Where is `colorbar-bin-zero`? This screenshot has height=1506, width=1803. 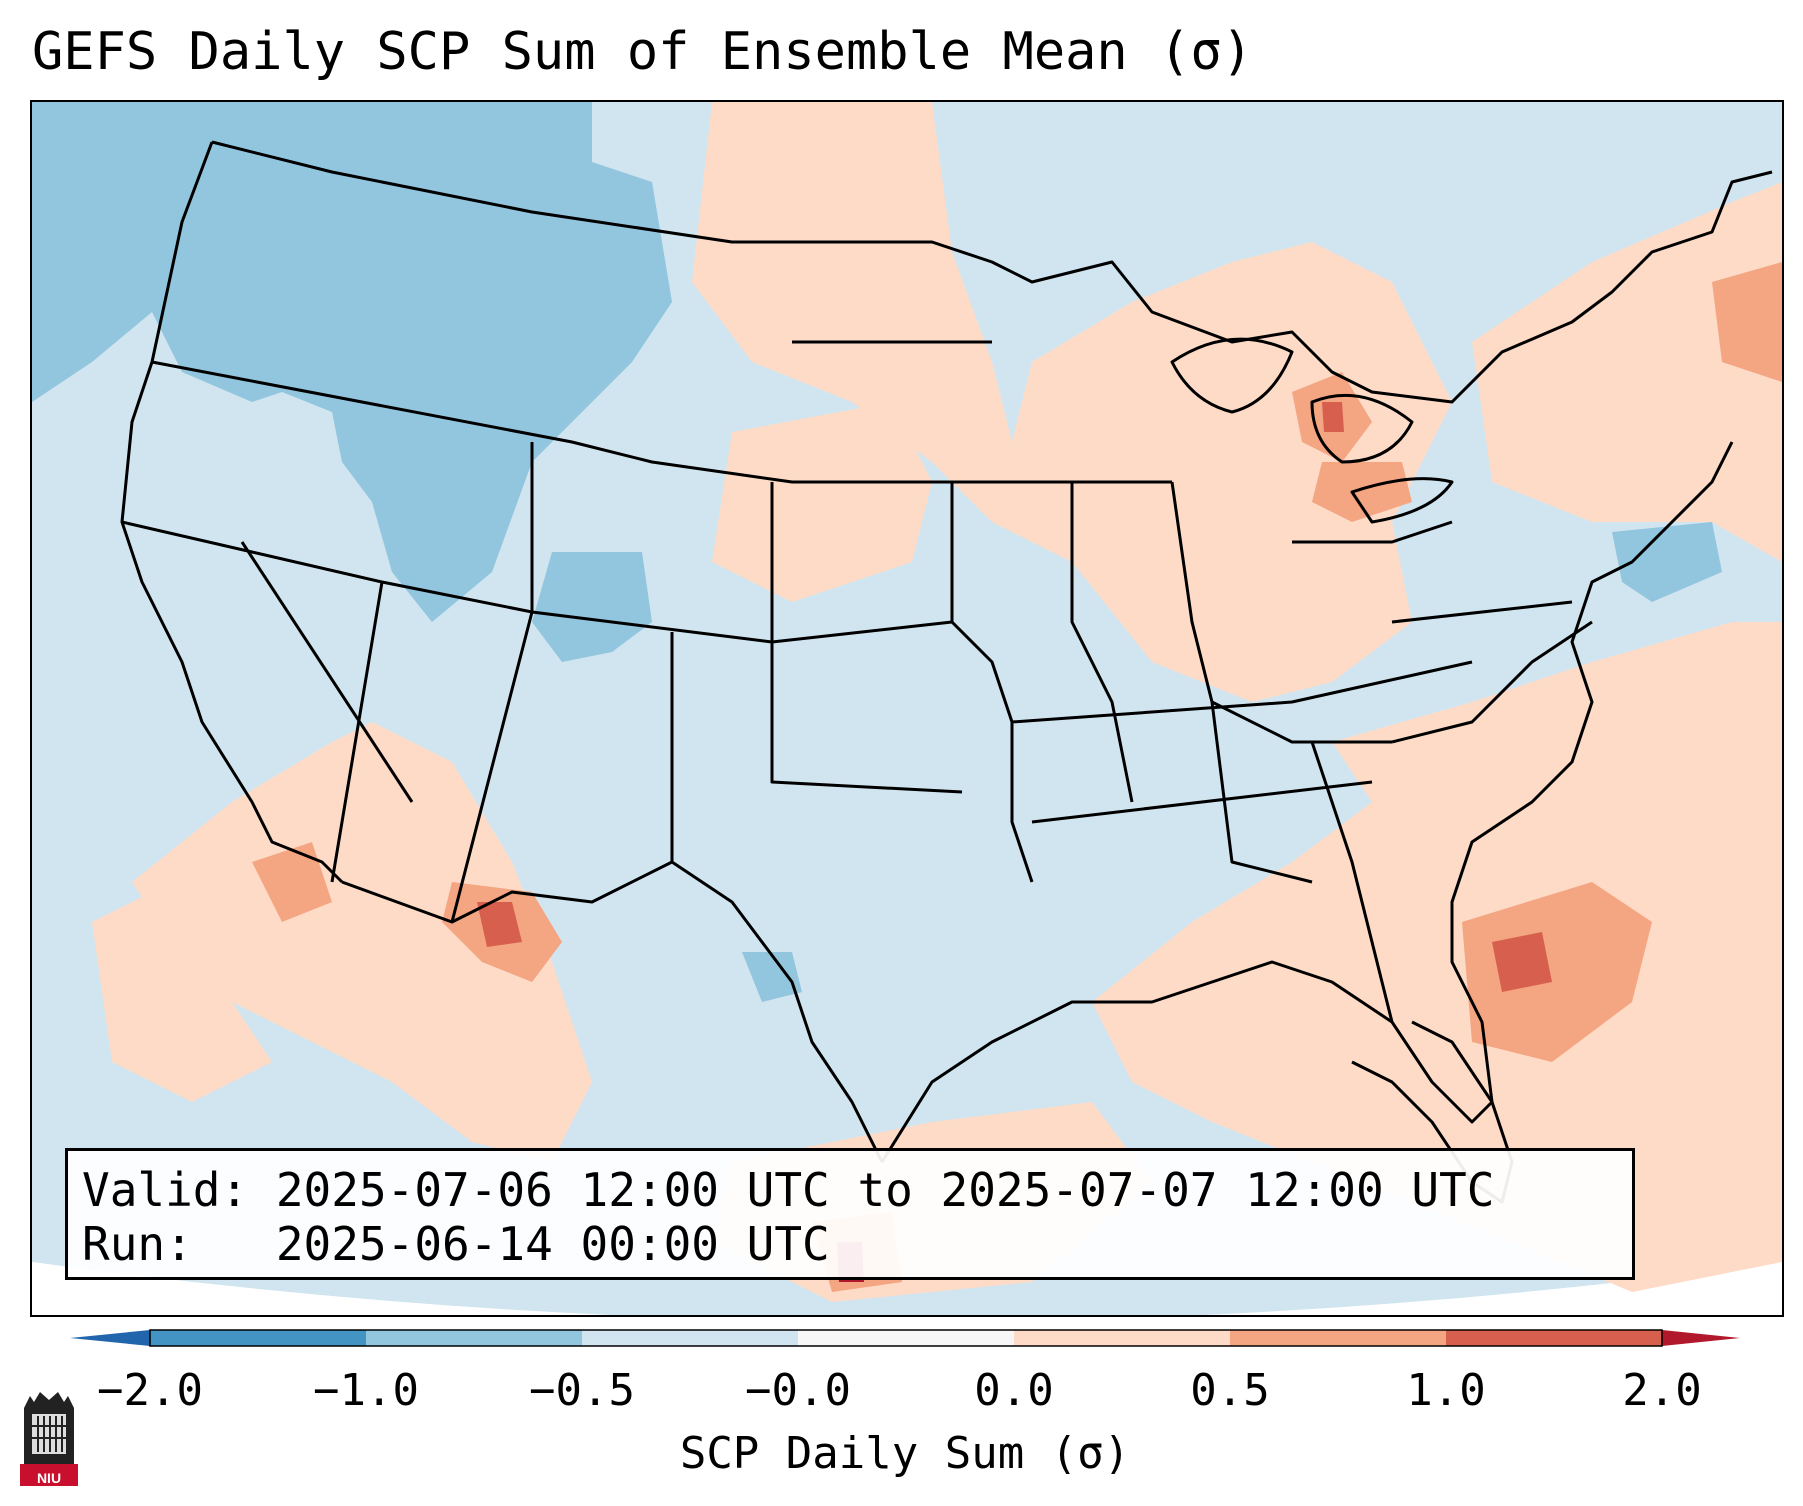 colorbar-bin-zero is located at coordinates (906, 1338).